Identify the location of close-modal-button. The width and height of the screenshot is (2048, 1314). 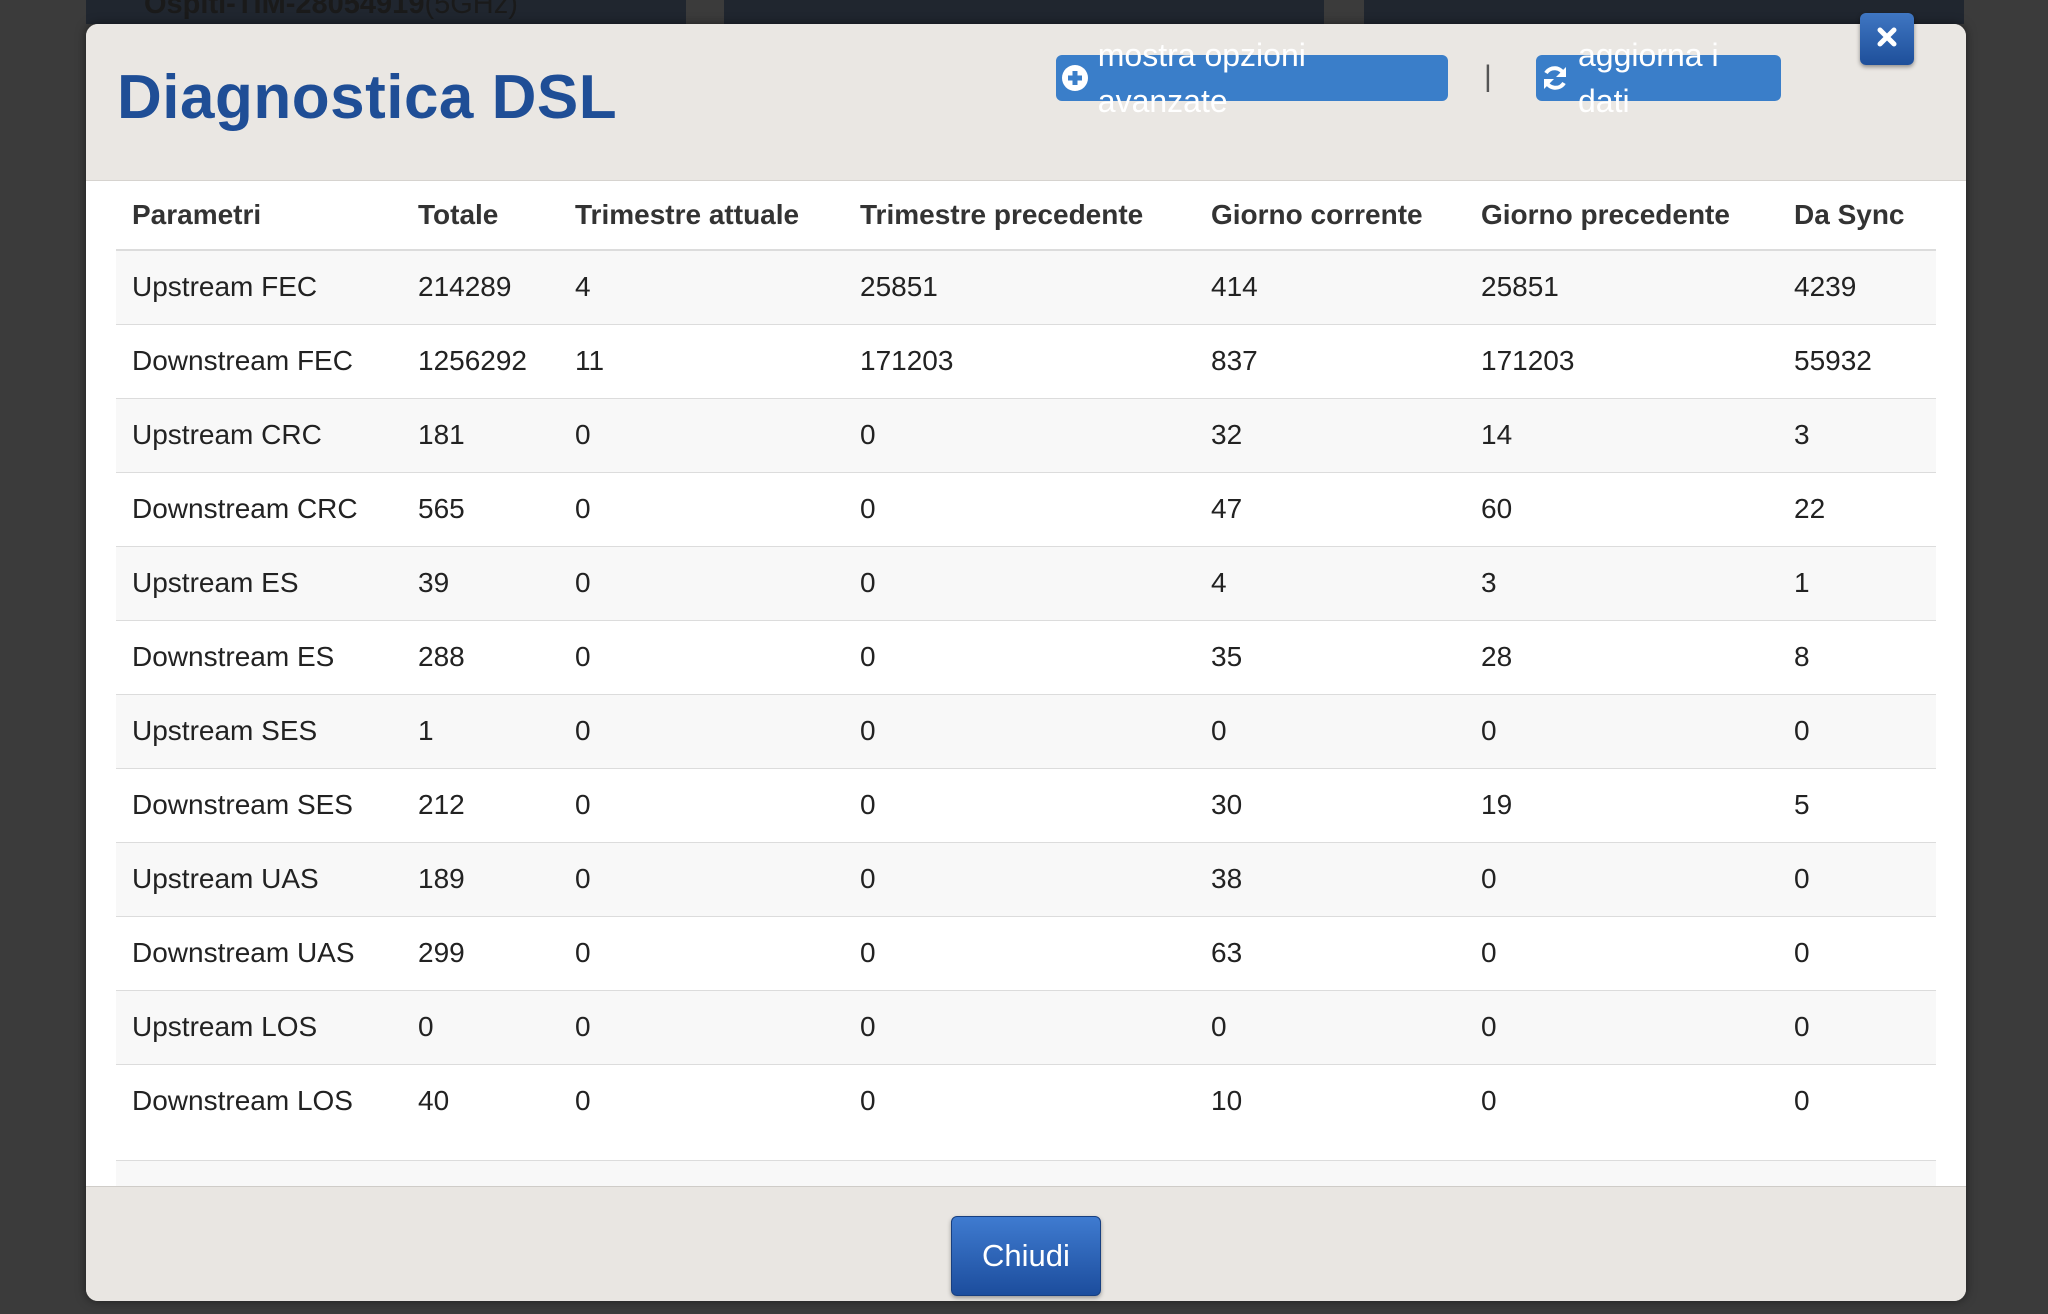
(1887, 39).